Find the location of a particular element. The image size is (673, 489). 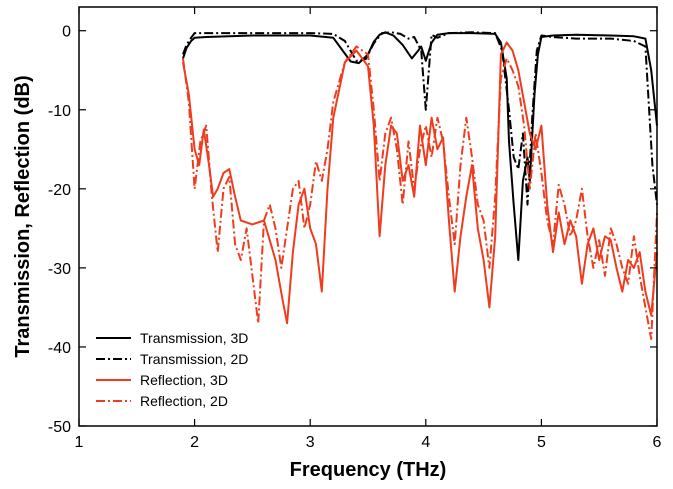

x-tick-label: 5 is located at coordinates (541, 442).